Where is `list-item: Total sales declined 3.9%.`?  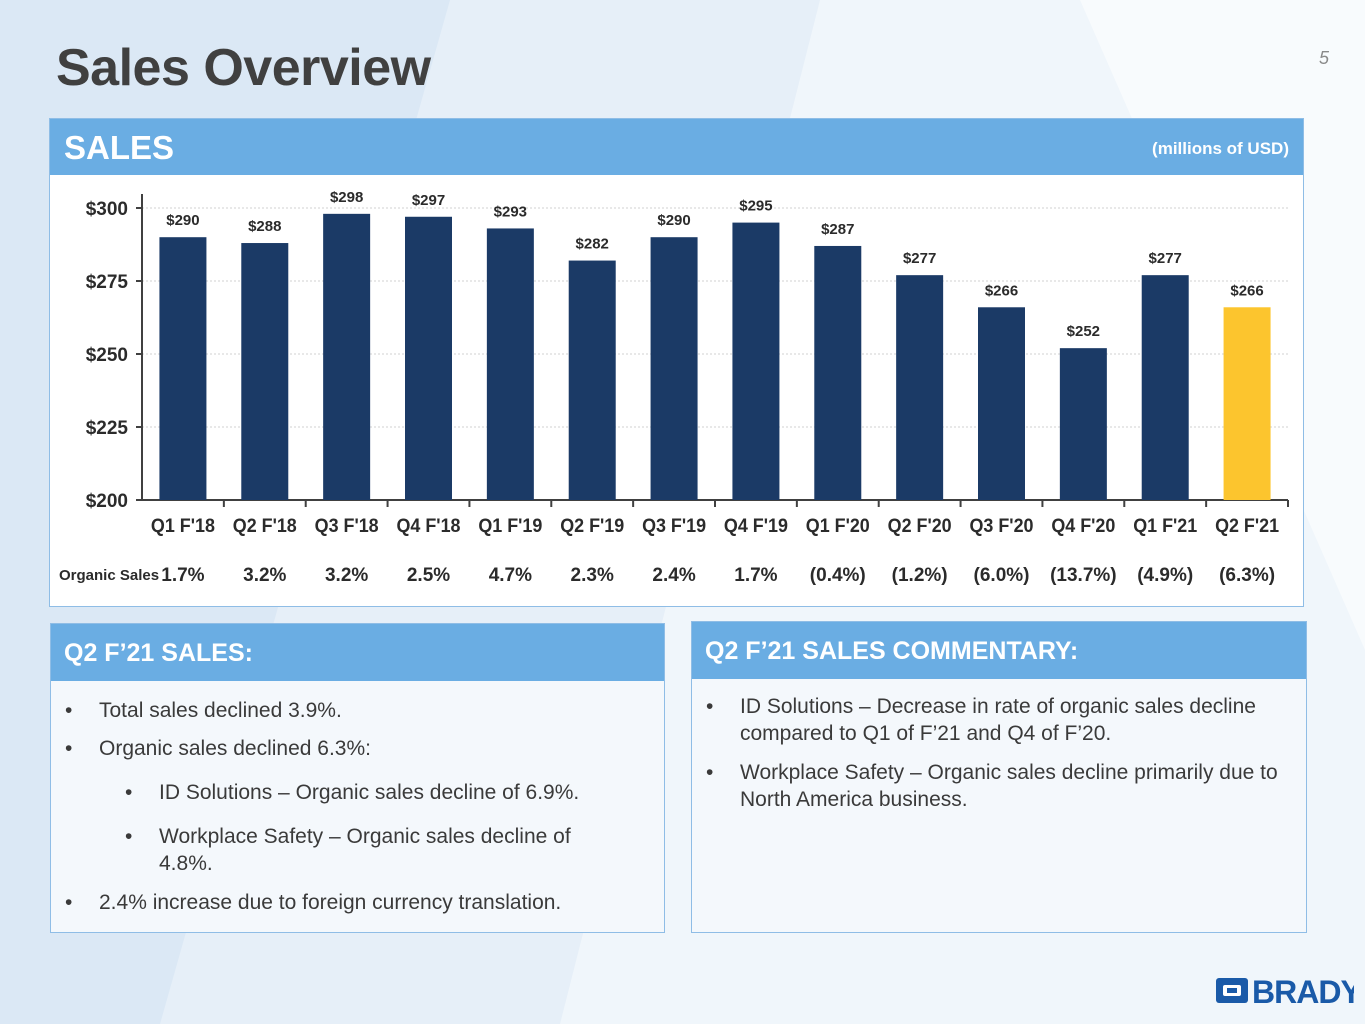
list-item: Total sales declined 3.9%. is located at coordinates (352, 710).